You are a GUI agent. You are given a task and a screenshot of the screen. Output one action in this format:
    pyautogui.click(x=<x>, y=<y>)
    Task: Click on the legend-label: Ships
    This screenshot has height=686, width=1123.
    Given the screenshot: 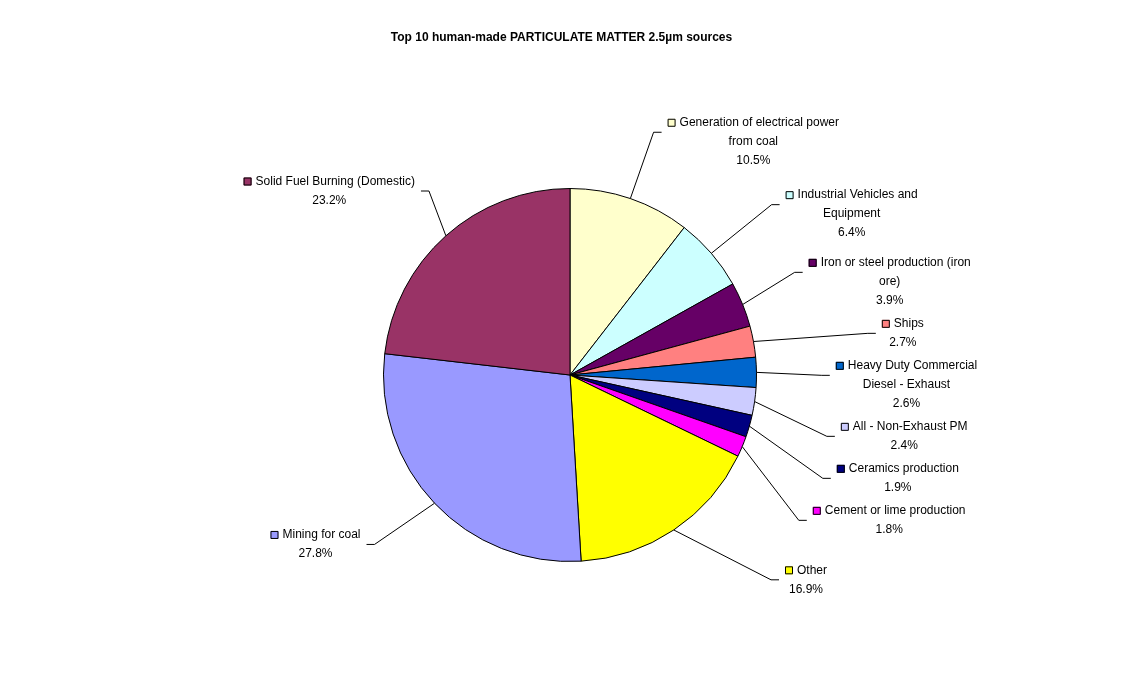 What is the action you would take?
    pyautogui.click(x=908, y=323)
    